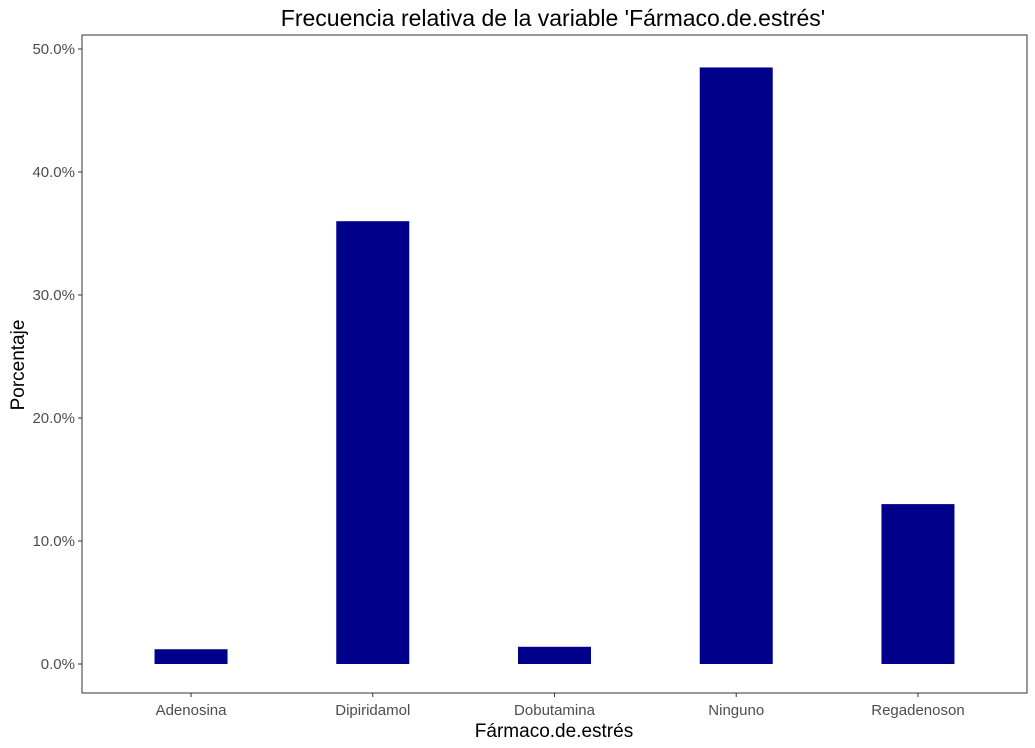 The height and width of the screenshot is (748, 1035). I want to click on y-tick-label: 10.0%, so click(53, 541).